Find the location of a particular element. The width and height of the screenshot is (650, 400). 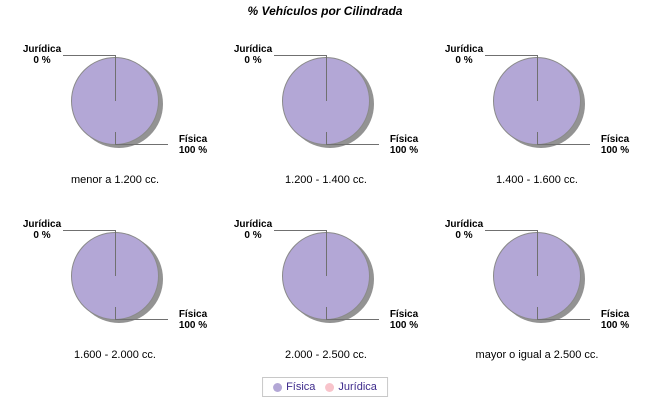

chart-title: % Vehículos por Cilindrada is located at coordinates (325, 11).